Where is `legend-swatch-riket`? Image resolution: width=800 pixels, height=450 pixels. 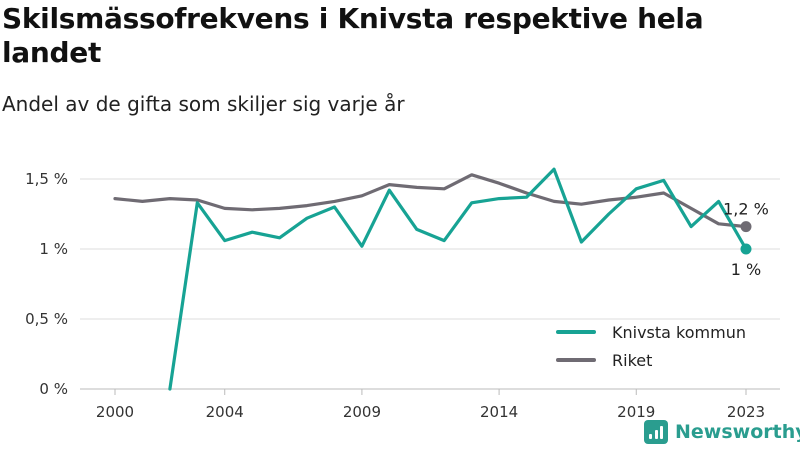
legend-swatch-riket is located at coordinates (576, 360).